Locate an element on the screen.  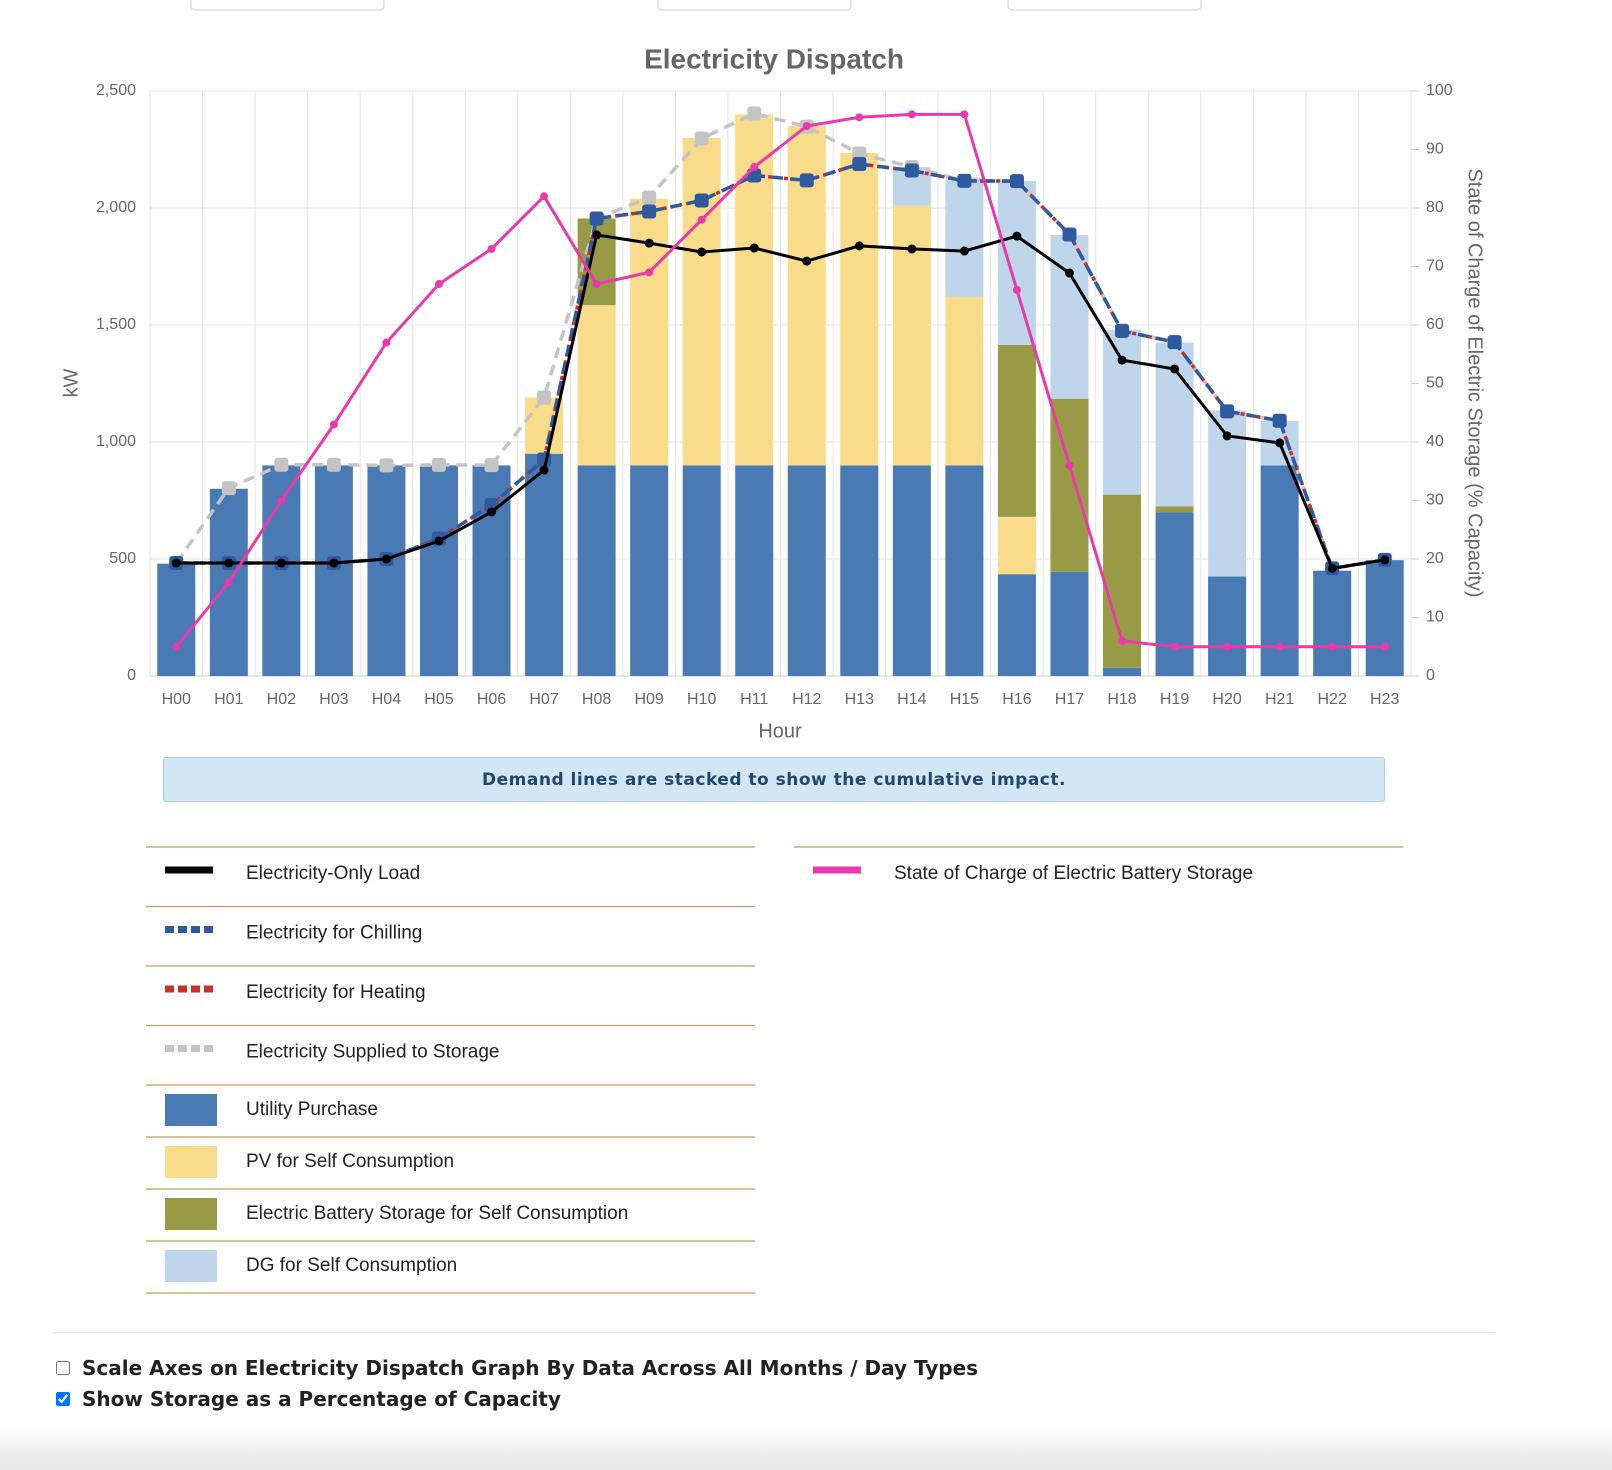
x-tick-label: H21 is located at coordinates (1279, 699).